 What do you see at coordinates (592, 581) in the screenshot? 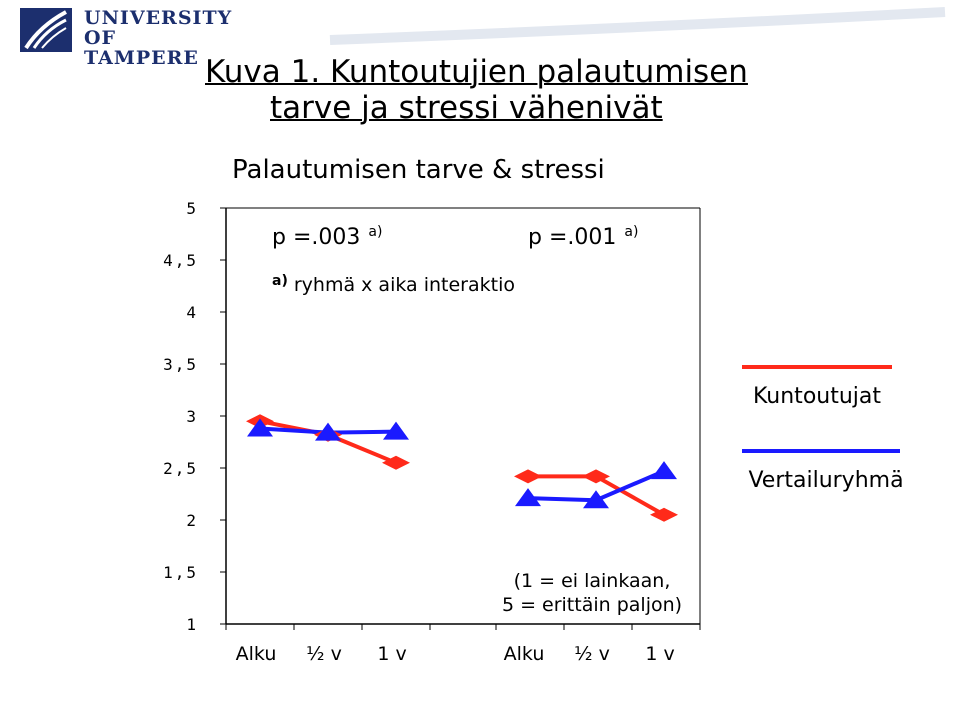
I see `scale-note-line1: (1 = ei lainkaan,` at bounding box center [592, 581].